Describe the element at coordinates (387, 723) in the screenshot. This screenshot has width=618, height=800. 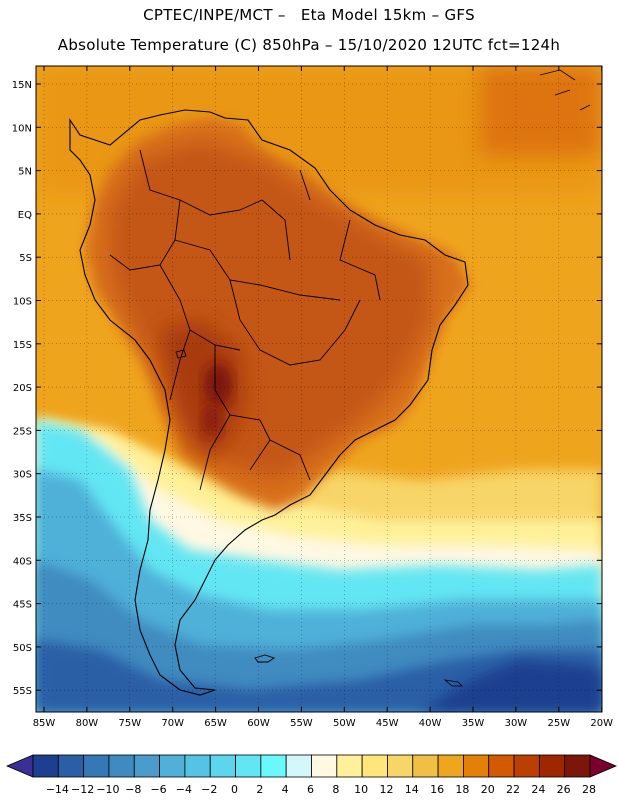
I see `lon-tick-label: 45W` at that location.